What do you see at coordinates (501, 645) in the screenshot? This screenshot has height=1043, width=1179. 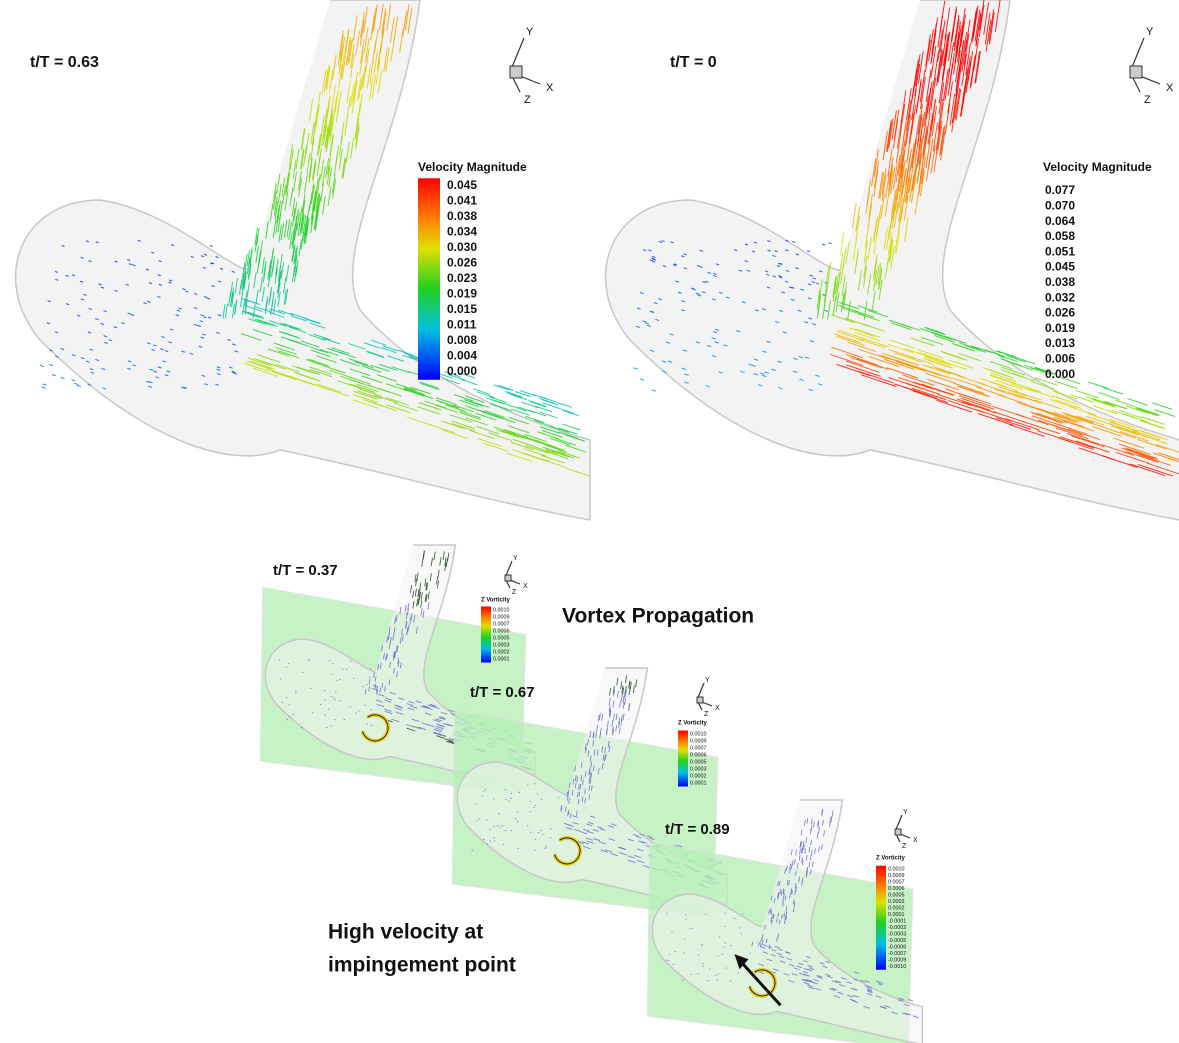 I see `legend-value: 0.0003` at bounding box center [501, 645].